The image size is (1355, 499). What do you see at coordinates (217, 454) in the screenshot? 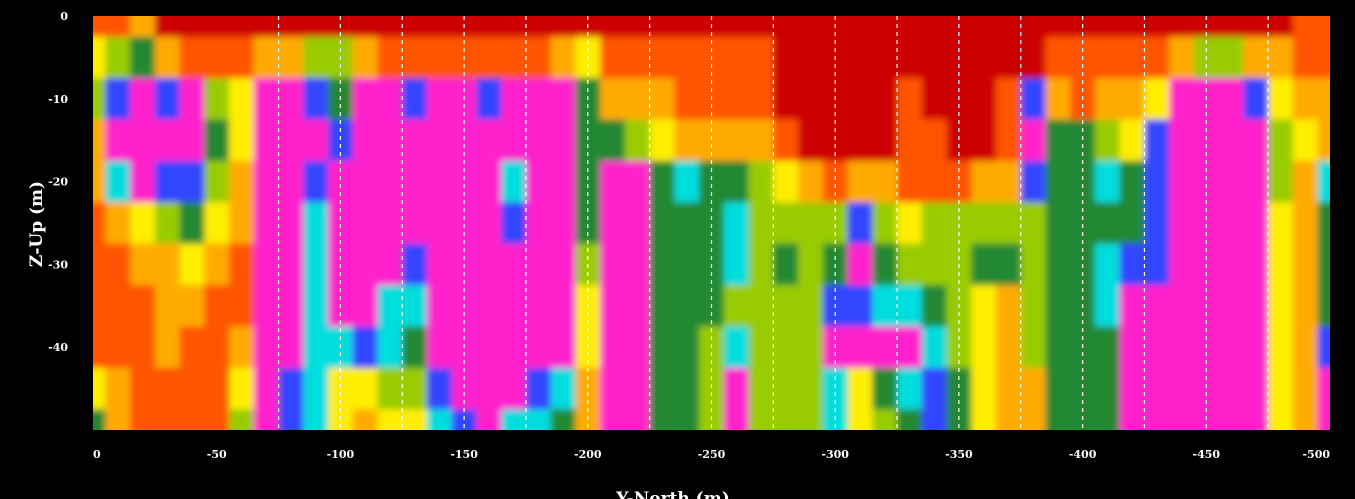
I see `x-tick-label: -50` at bounding box center [217, 454].